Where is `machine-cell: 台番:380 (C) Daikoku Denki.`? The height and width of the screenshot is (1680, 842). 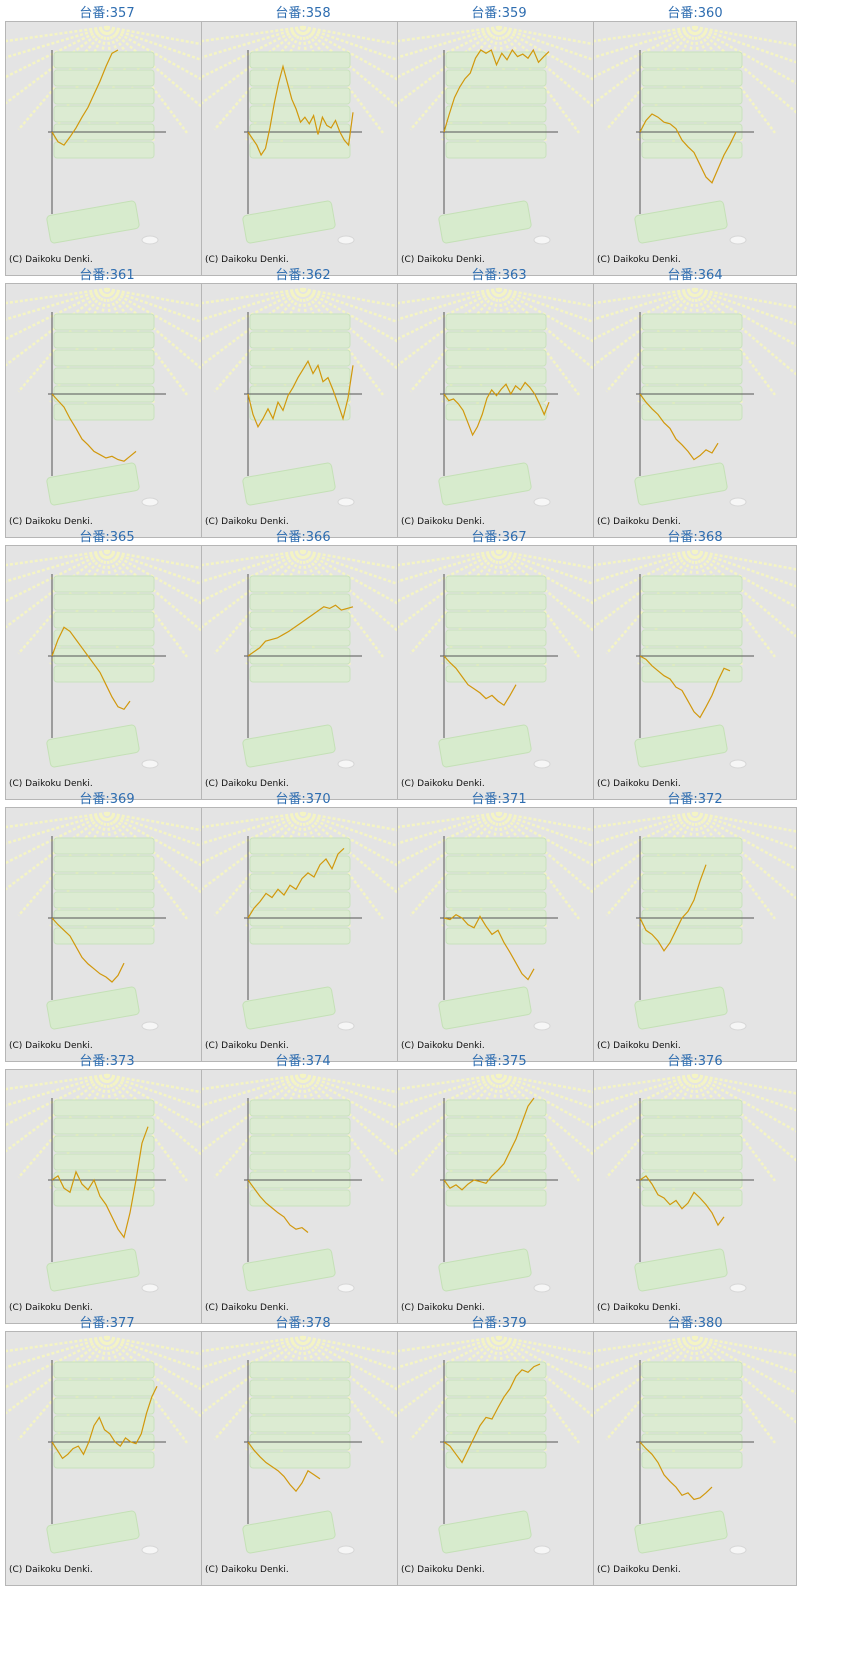 machine-cell: 台番:380 (C) Daikoku Denki. is located at coordinates (695, 1449).